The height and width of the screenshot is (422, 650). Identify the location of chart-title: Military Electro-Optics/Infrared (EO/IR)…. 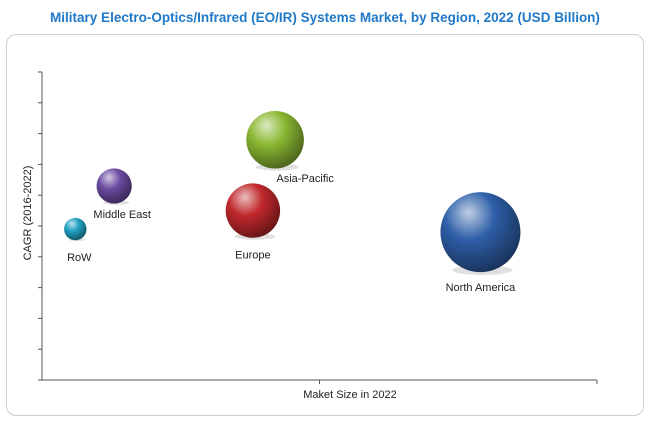
(325, 17).